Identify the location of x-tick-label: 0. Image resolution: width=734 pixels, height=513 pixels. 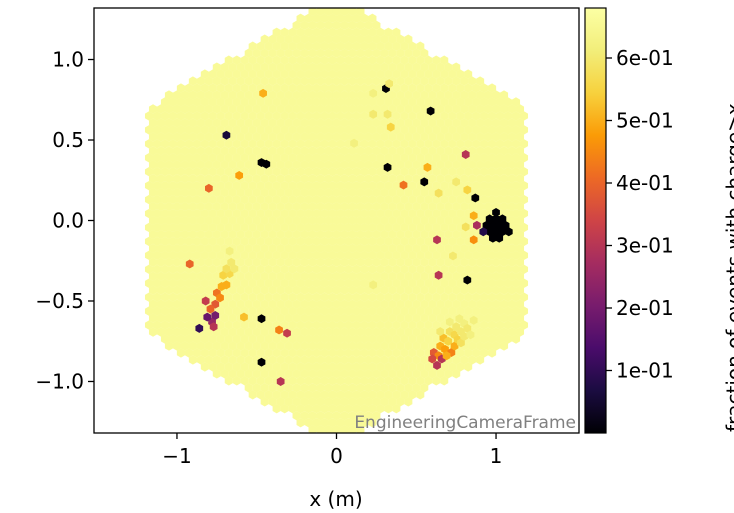
(336, 456).